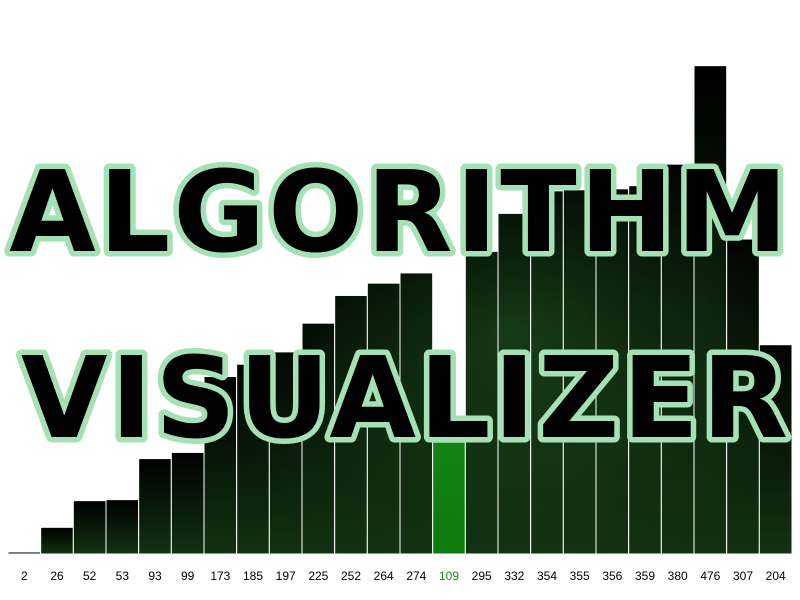 The width and height of the screenshot is (800, 600). I want to click on bar-value-label: 356, so click(612, 576).